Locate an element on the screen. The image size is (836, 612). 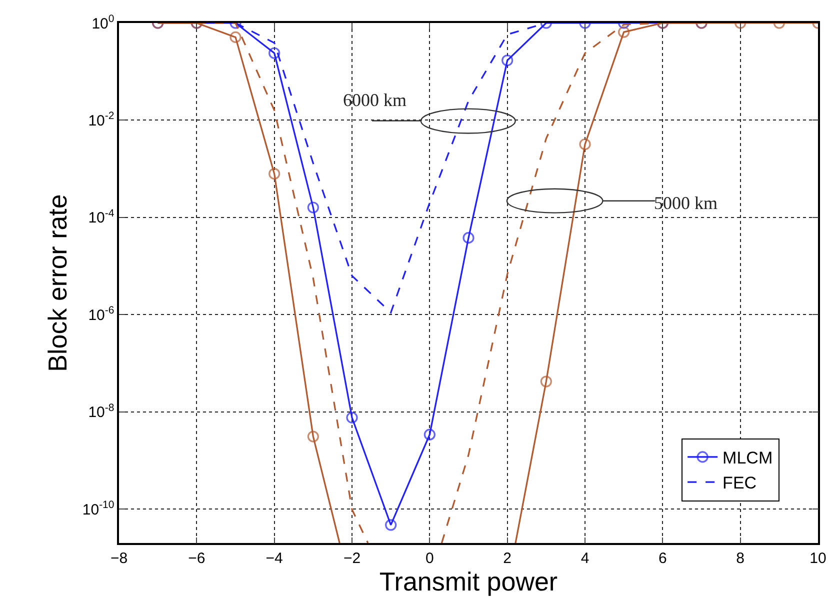
x-tick-label: −6 is located at coordinates (197, 558).